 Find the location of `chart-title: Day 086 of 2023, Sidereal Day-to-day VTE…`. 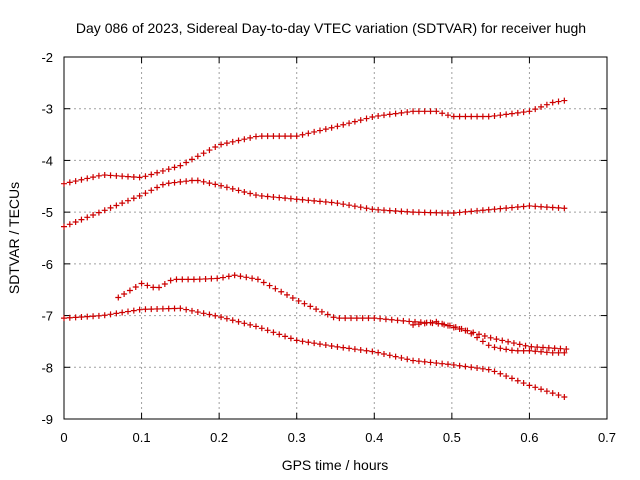

chart-title: Day 086 of 2023, Sidereal Day-to-day VTE… is located at coordinates (331, 28).